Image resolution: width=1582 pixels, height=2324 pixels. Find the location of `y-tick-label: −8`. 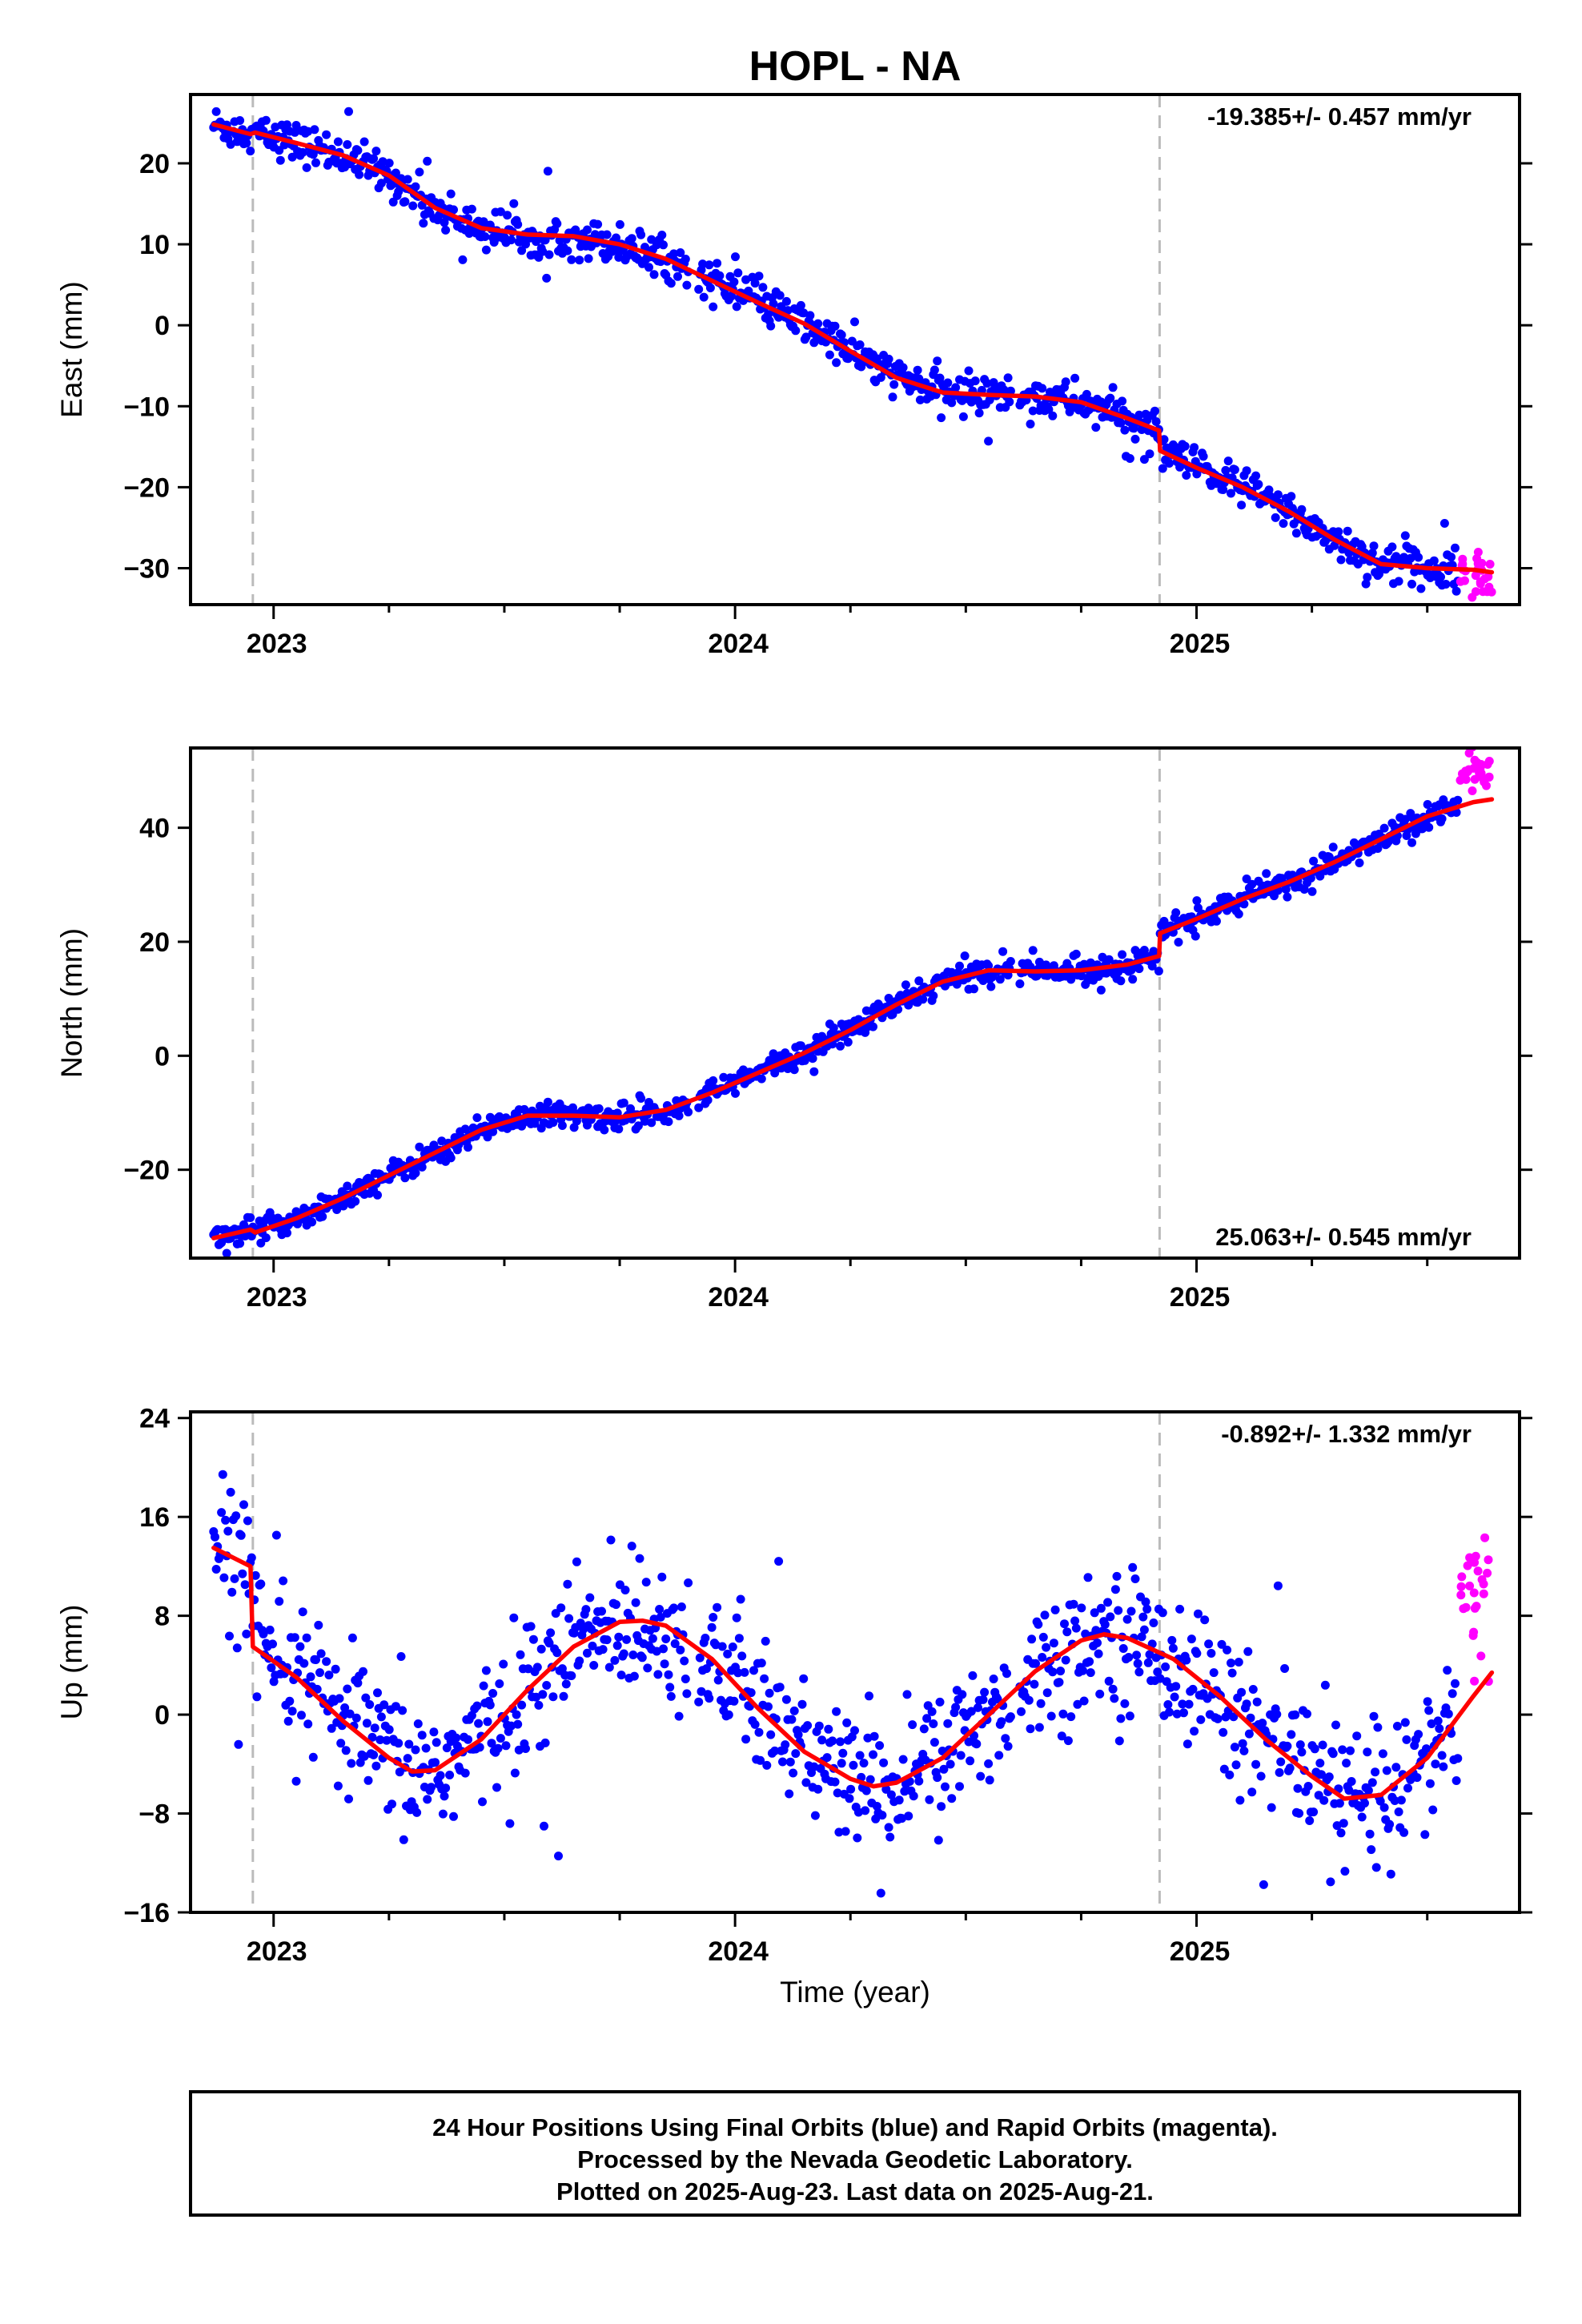

y-tick-label: −8 is located at coordinates (154, 1815).